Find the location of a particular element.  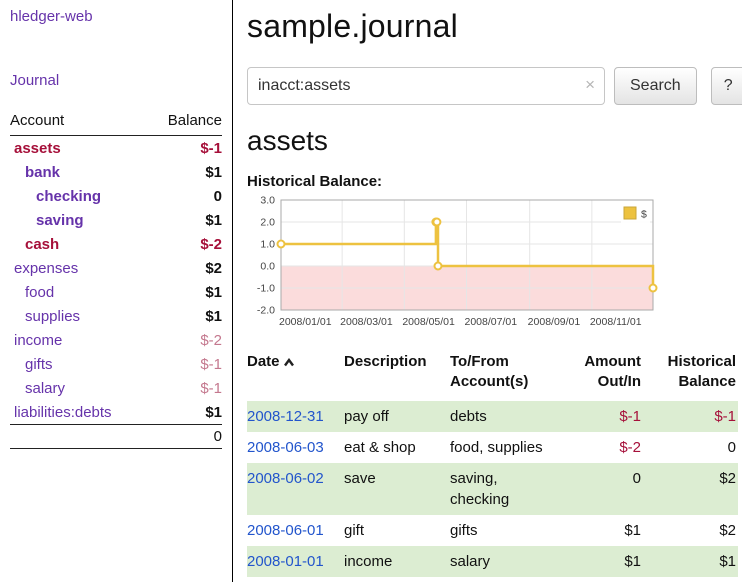

register-row: 2008-06-02 save saving, checking 0 $2 is located at coordinates (492, 488).